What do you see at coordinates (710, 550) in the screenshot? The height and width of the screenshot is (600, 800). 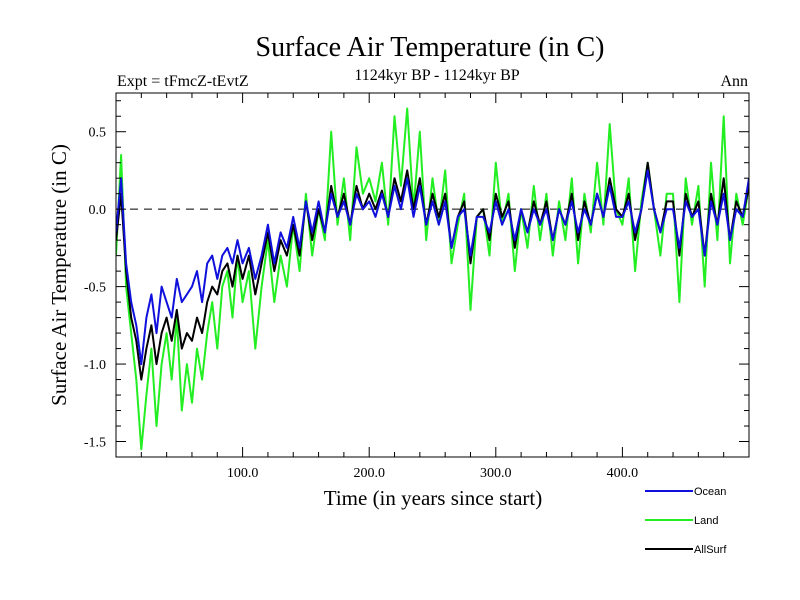 I see `legend-label-allsurf: AllSurf` at bounding box center [710, 550].